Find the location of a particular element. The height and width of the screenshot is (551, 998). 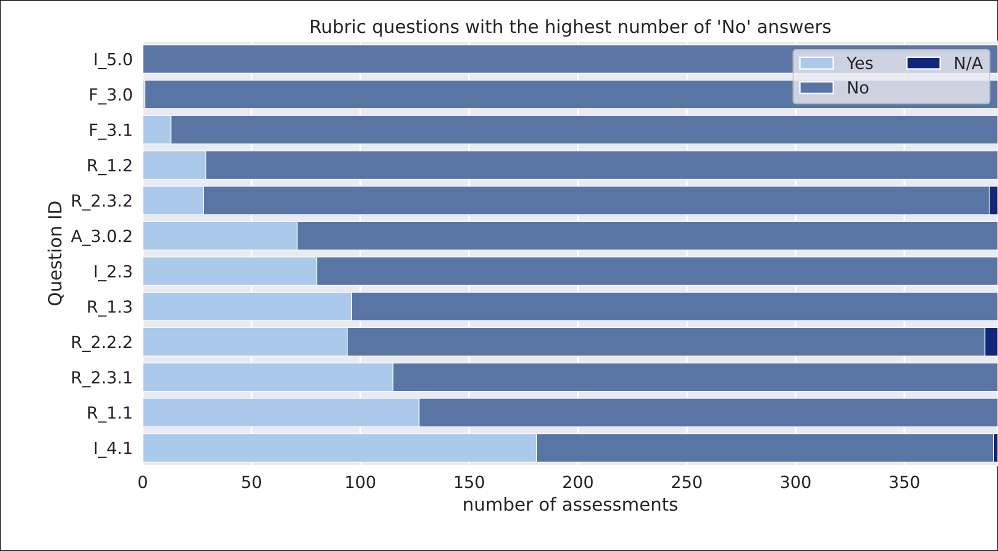

chart-title: Rubric questions with the highest number of 'No' answers is located at coordinates (571, 28).